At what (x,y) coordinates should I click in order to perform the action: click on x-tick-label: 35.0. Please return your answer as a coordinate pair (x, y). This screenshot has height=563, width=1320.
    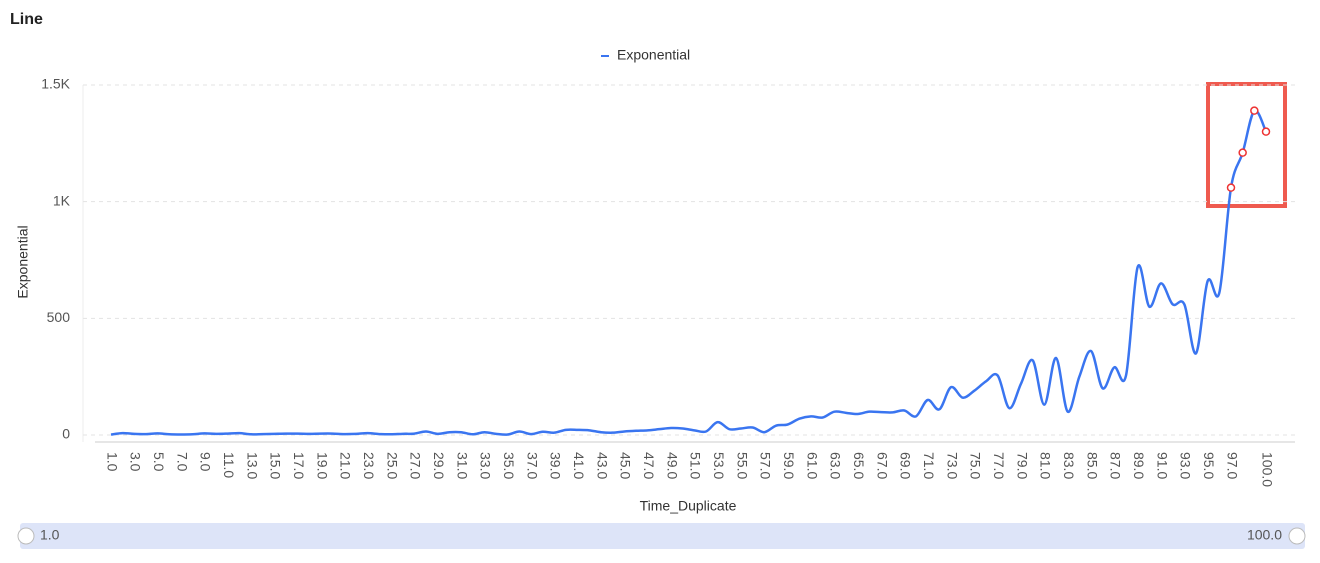
    Looking at the image, I should click on (509, 465).